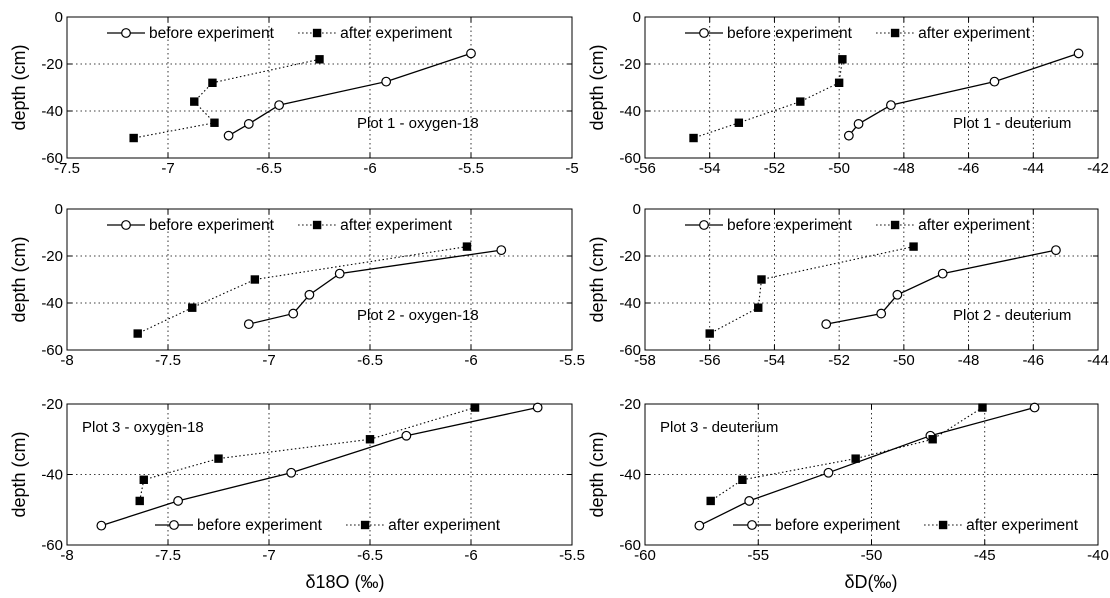 This screenshot has height=598, width=1110. What do you see at coordinates (52, 350) in the screenshot?
I see `y-tick-label: -60` at bounding box center [52, 350].